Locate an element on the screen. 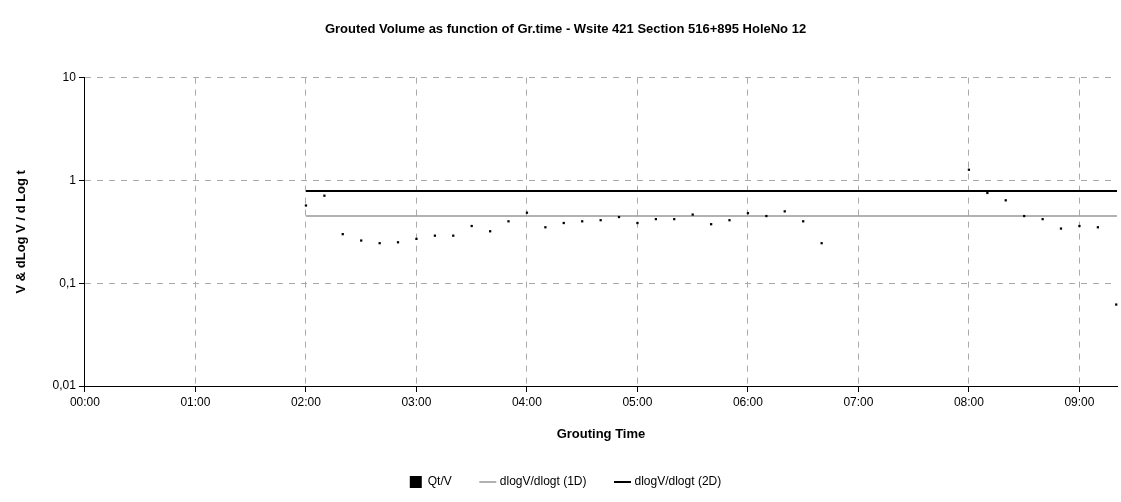 This screenshot has height=502, width=1121. x-axis-title: Grouting Time is located at coordinates (601, 433).